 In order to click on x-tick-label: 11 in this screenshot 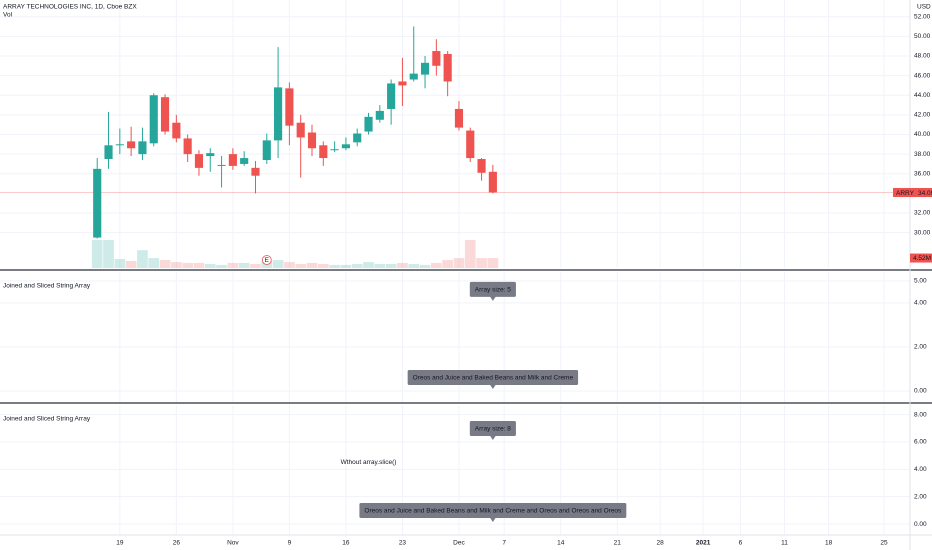, I will do `click(784, 543)`.